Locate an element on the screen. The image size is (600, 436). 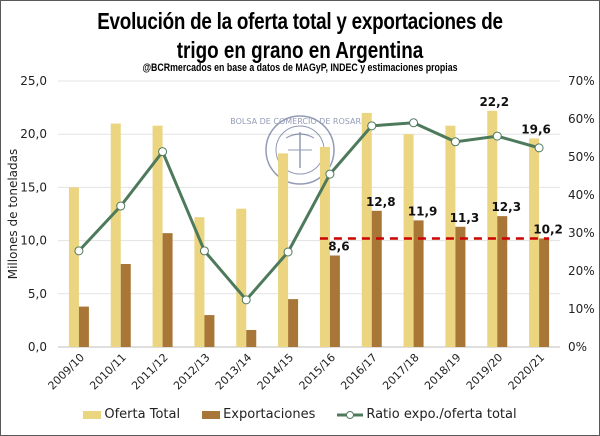
y2-tick-label: 40% is located at coordinates (581, 195).